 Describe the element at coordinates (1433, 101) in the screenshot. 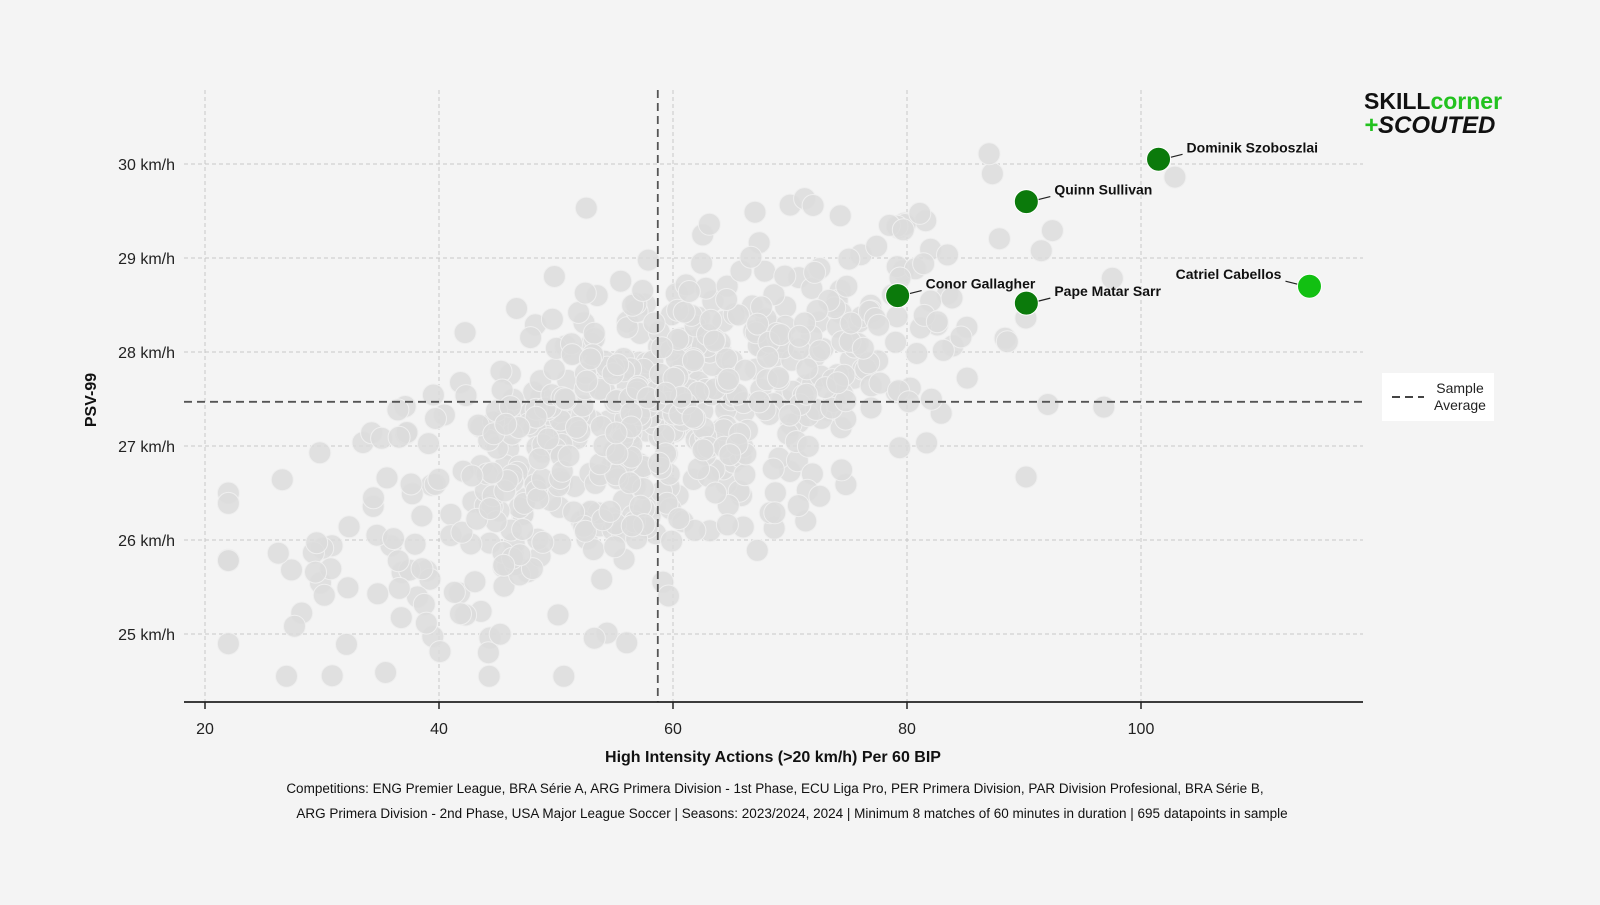

I see `logo-line-1: SKILLcorner` at that location.